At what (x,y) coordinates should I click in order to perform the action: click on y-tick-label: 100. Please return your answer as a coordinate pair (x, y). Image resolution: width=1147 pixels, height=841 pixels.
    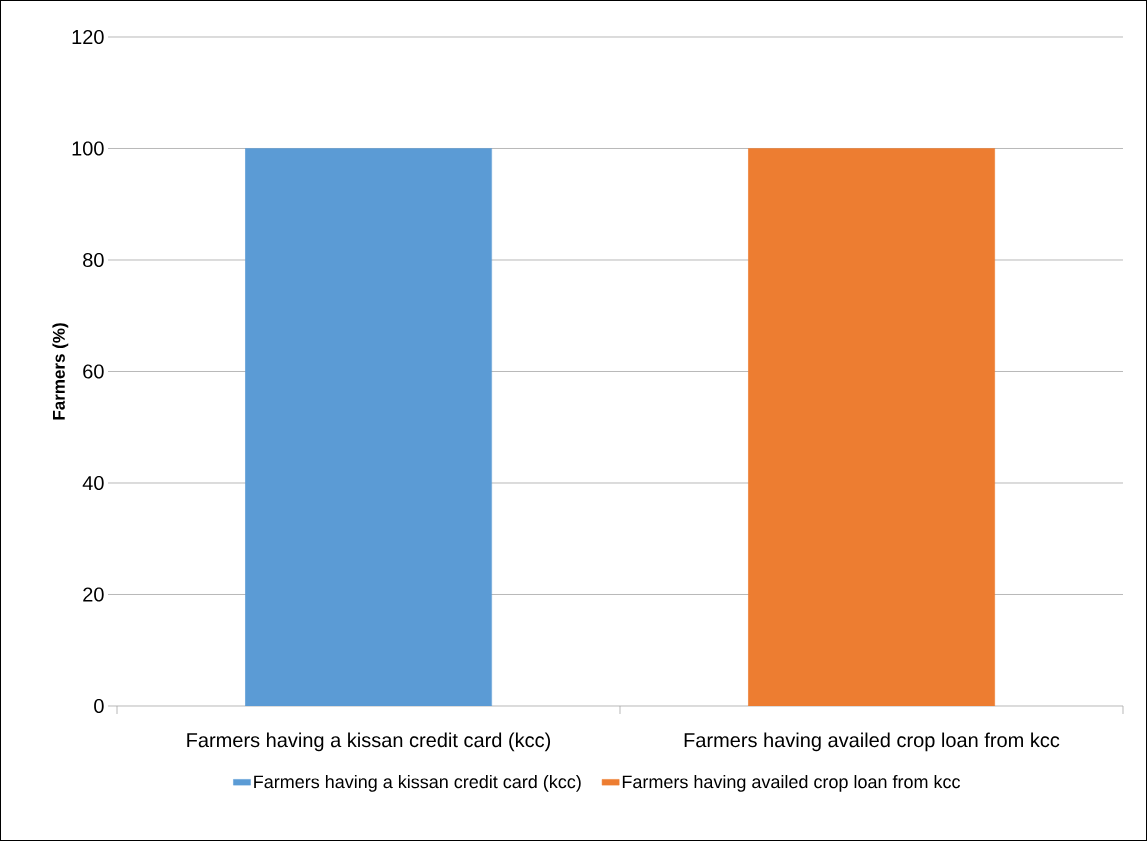
    Looking at the image, I should click on (88, 148).